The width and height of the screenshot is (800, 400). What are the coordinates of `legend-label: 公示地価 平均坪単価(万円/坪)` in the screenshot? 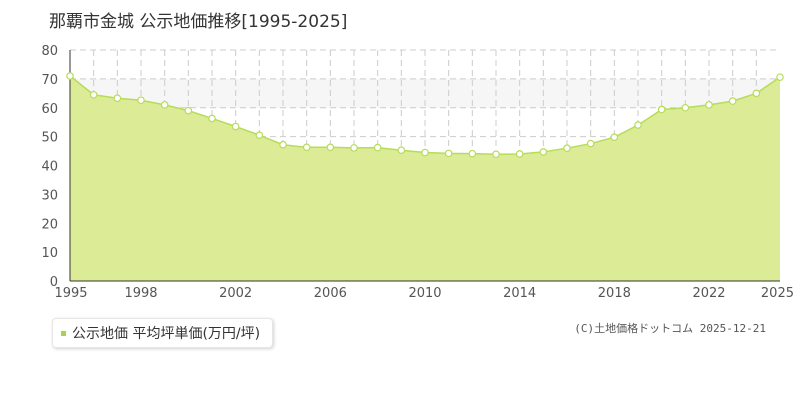 It's located at (166, 334).